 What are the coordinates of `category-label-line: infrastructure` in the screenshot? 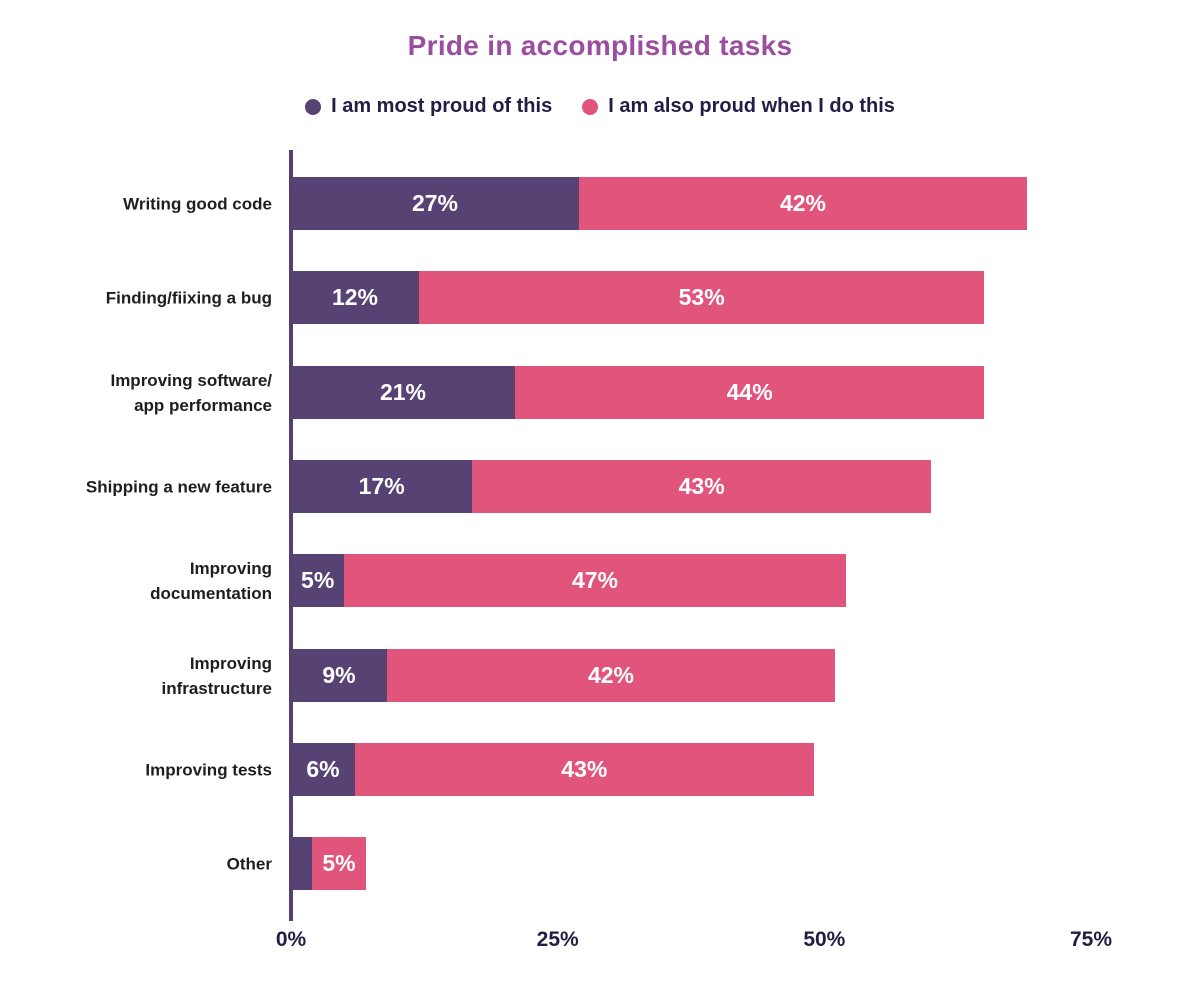 It's located at (216, 688).